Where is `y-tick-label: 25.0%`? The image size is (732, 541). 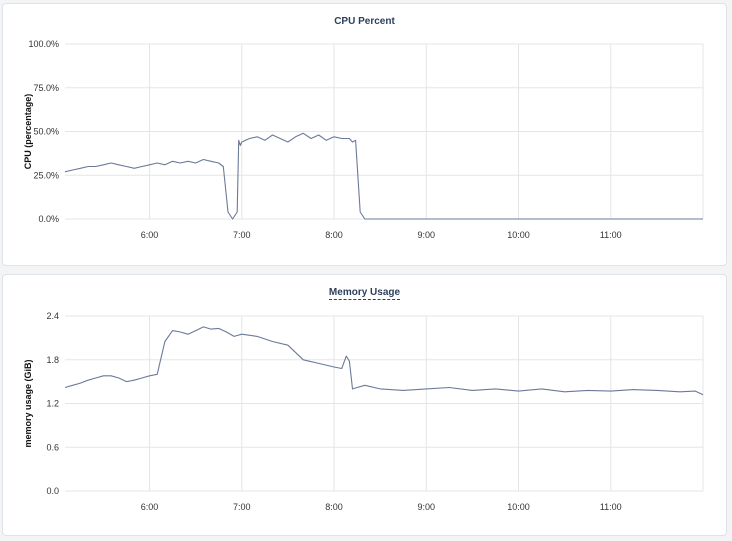
y-tick-label: 25.0% is located at coordinates (46, 175).